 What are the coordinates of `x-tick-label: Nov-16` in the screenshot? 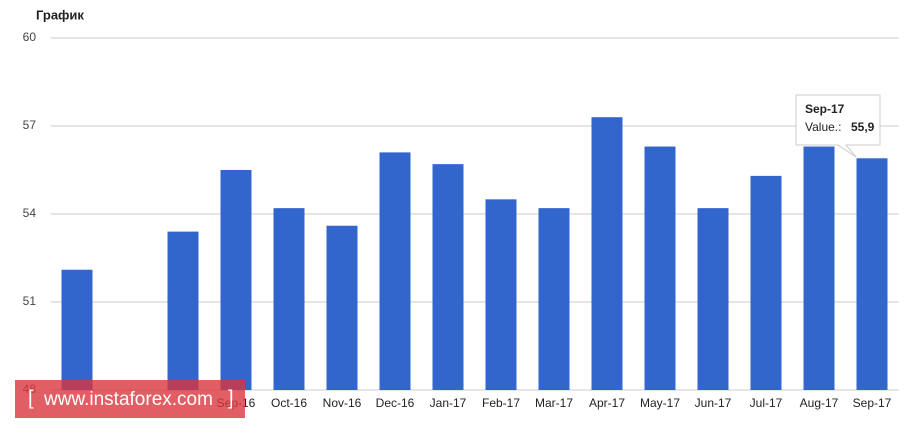 It's located at (342, 403).